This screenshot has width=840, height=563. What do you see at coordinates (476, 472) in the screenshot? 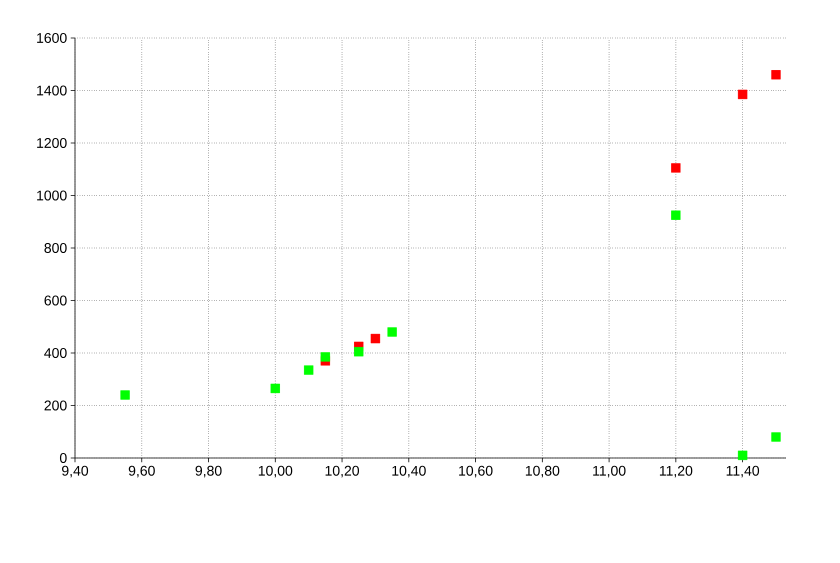
I see `x-tick-label: 10,60` at bounding box center [476, 472].